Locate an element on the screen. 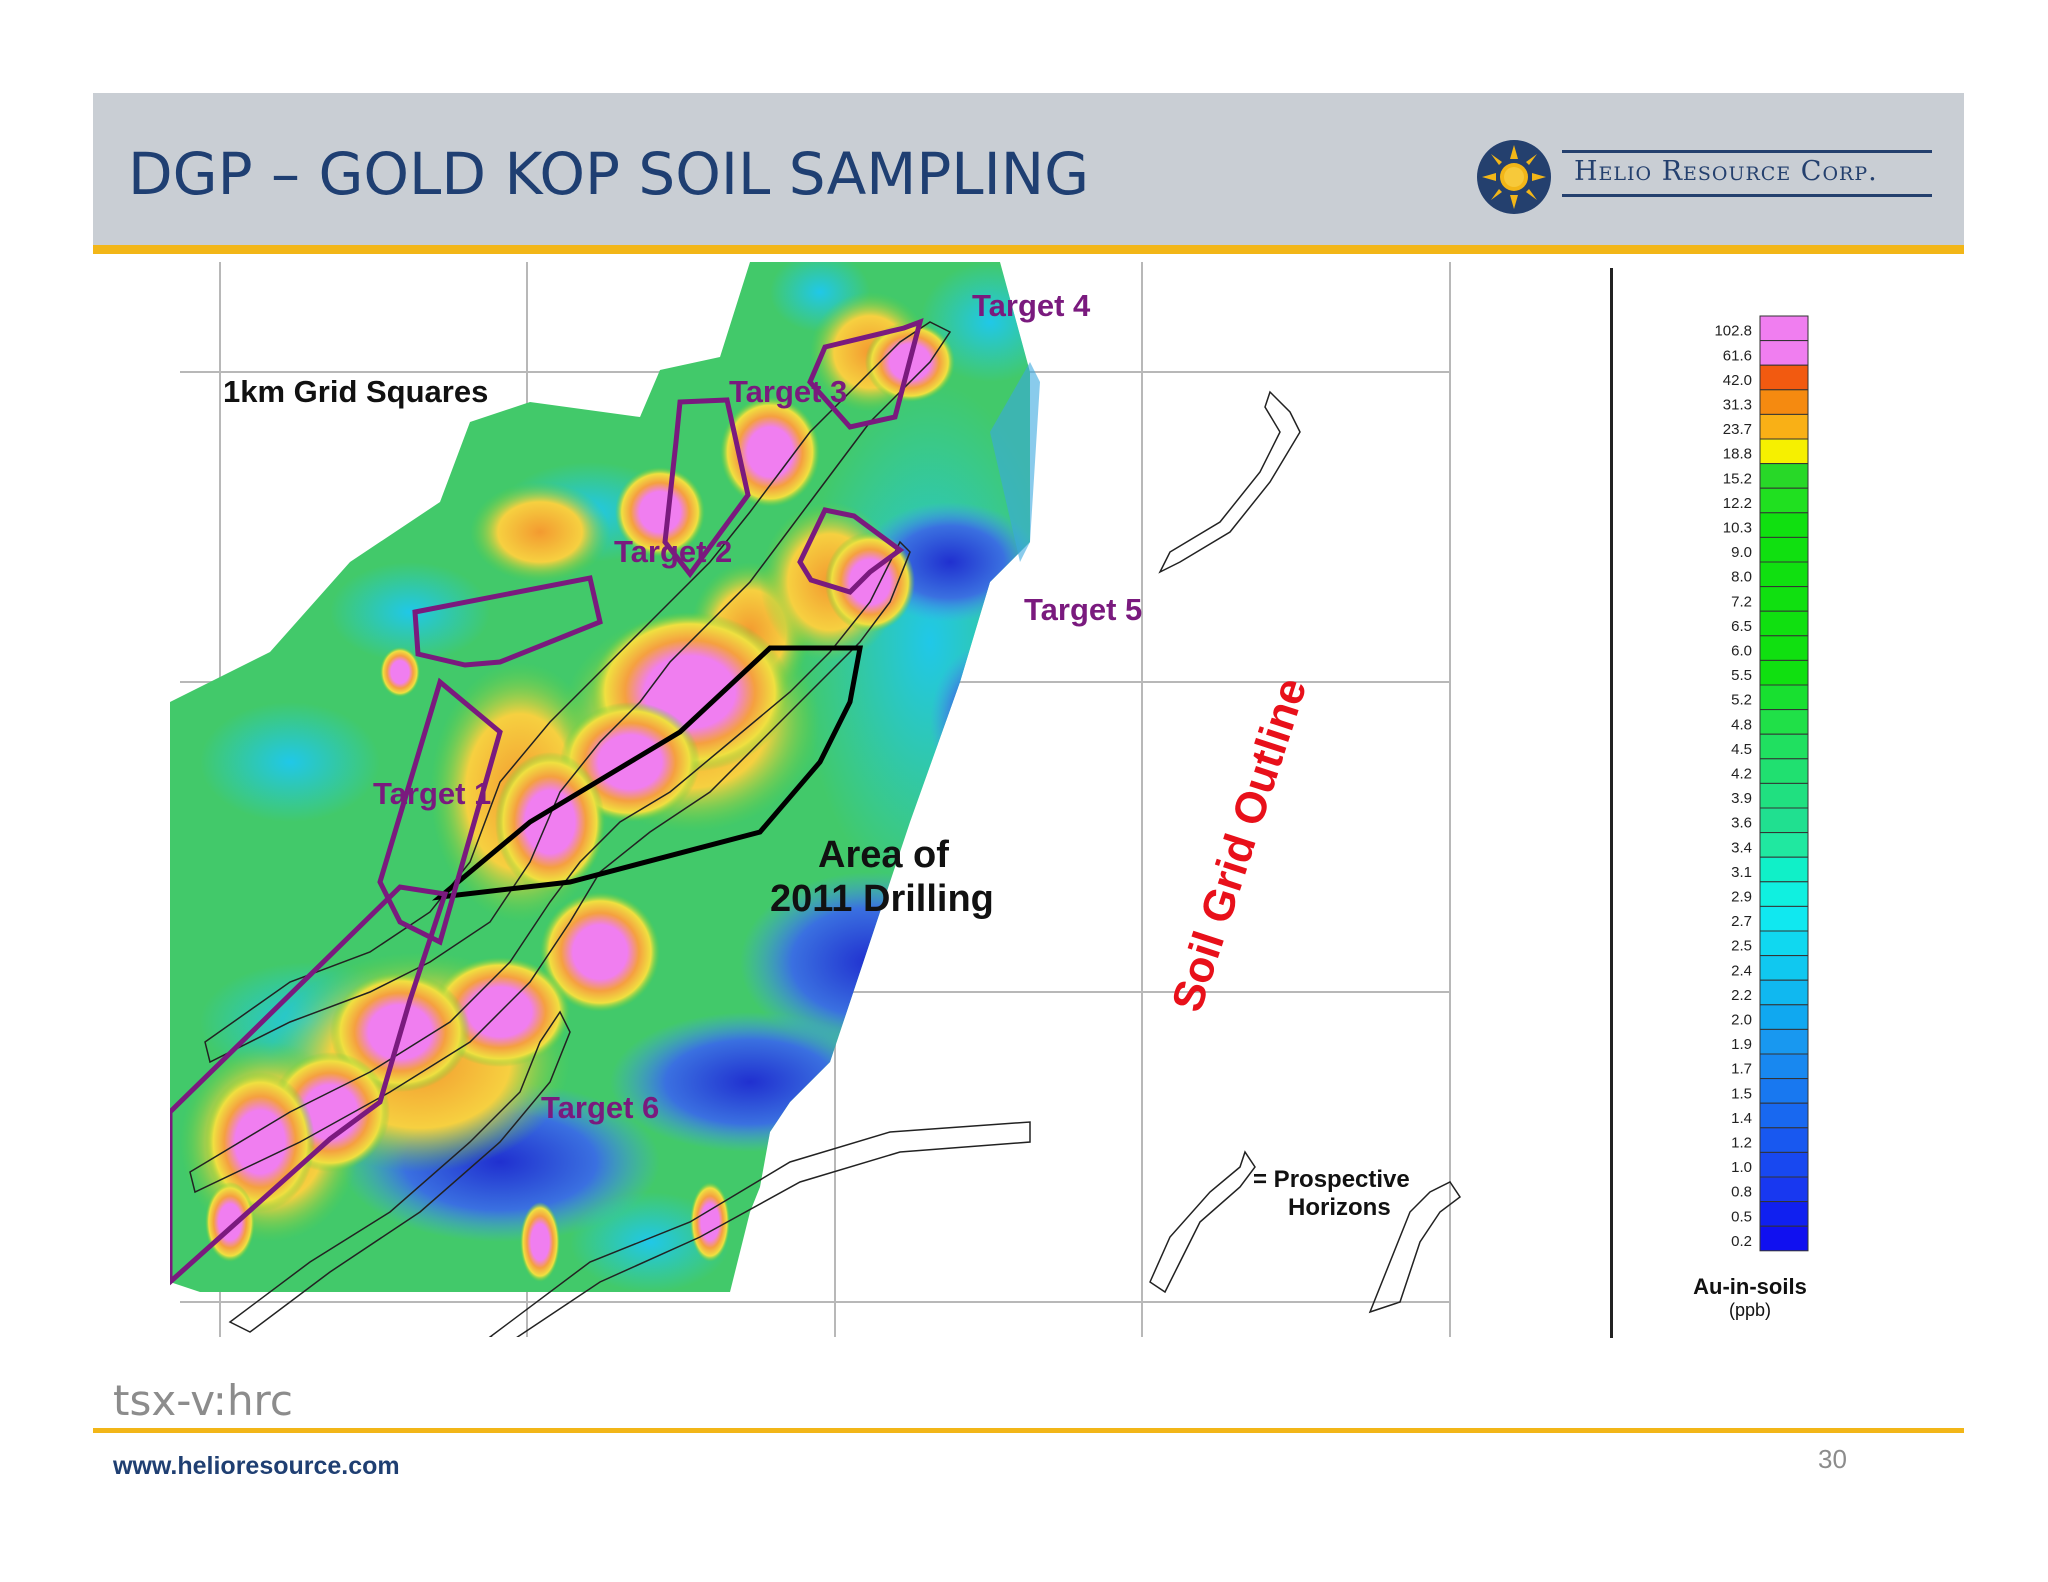 The height and width of the screenshot is (1582, 2048). legend-value: 2.7 is located at coordinates (1741, 921).